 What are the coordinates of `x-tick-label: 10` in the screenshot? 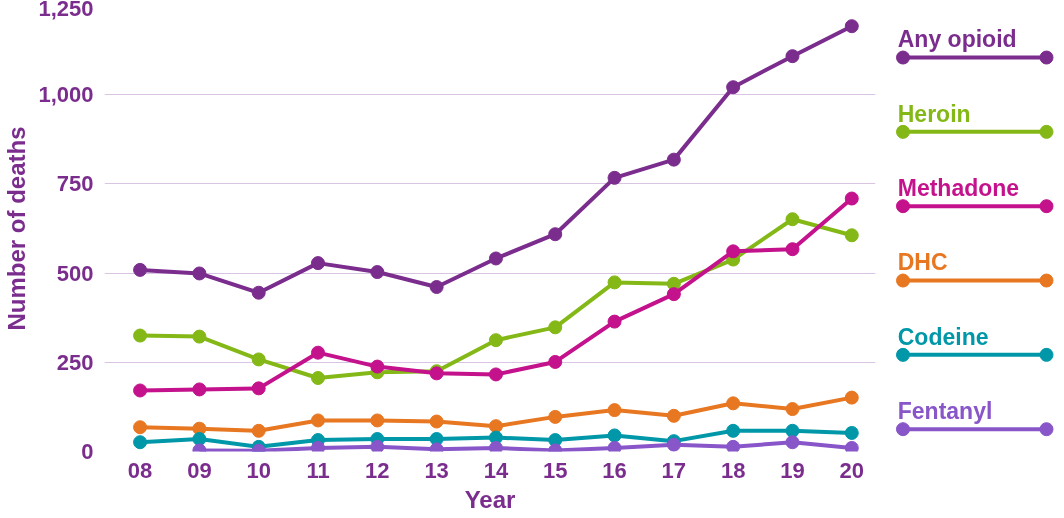 It's located at (258, 470).